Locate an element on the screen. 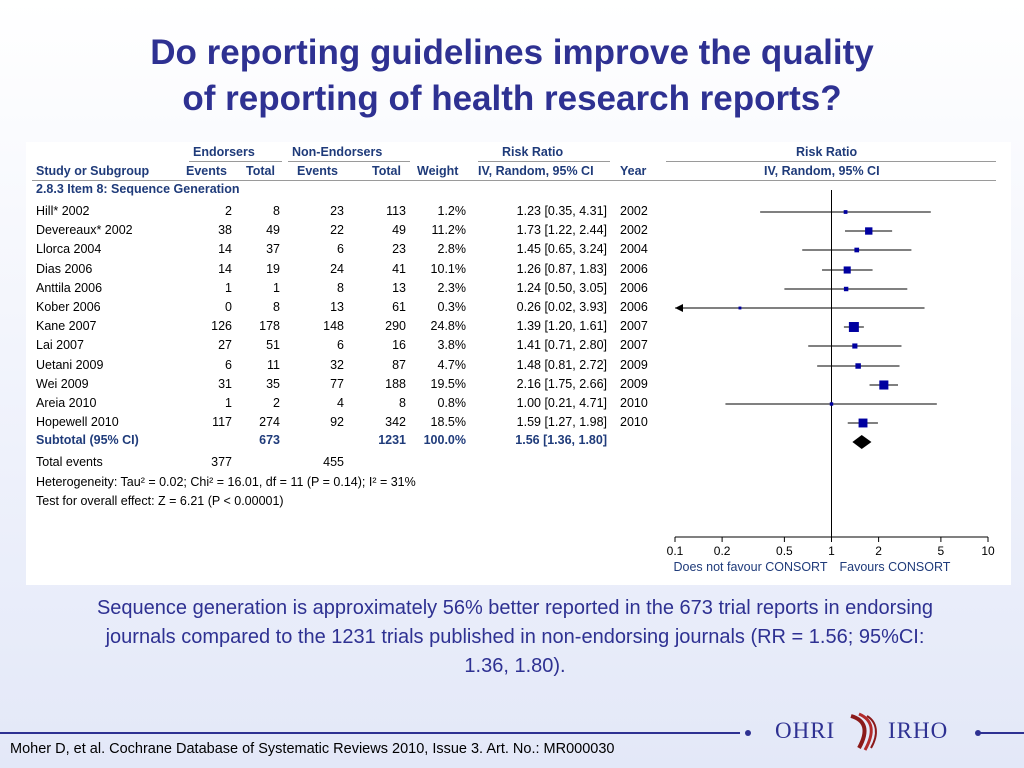  weight: 2.3% is located at coordinates (452, 288).